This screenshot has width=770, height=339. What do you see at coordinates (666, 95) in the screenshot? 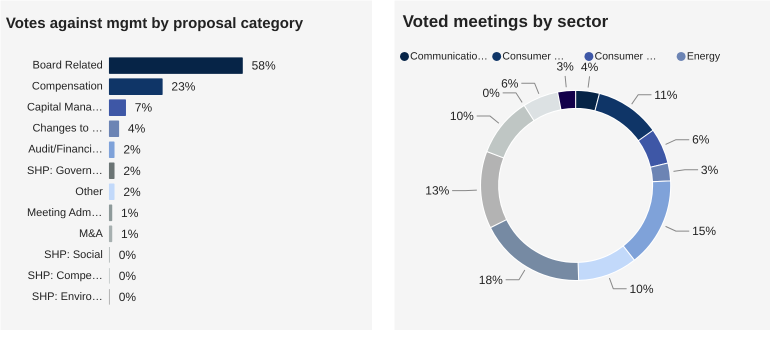
I see `data-label: 11%` at bounding box center [666, 95].